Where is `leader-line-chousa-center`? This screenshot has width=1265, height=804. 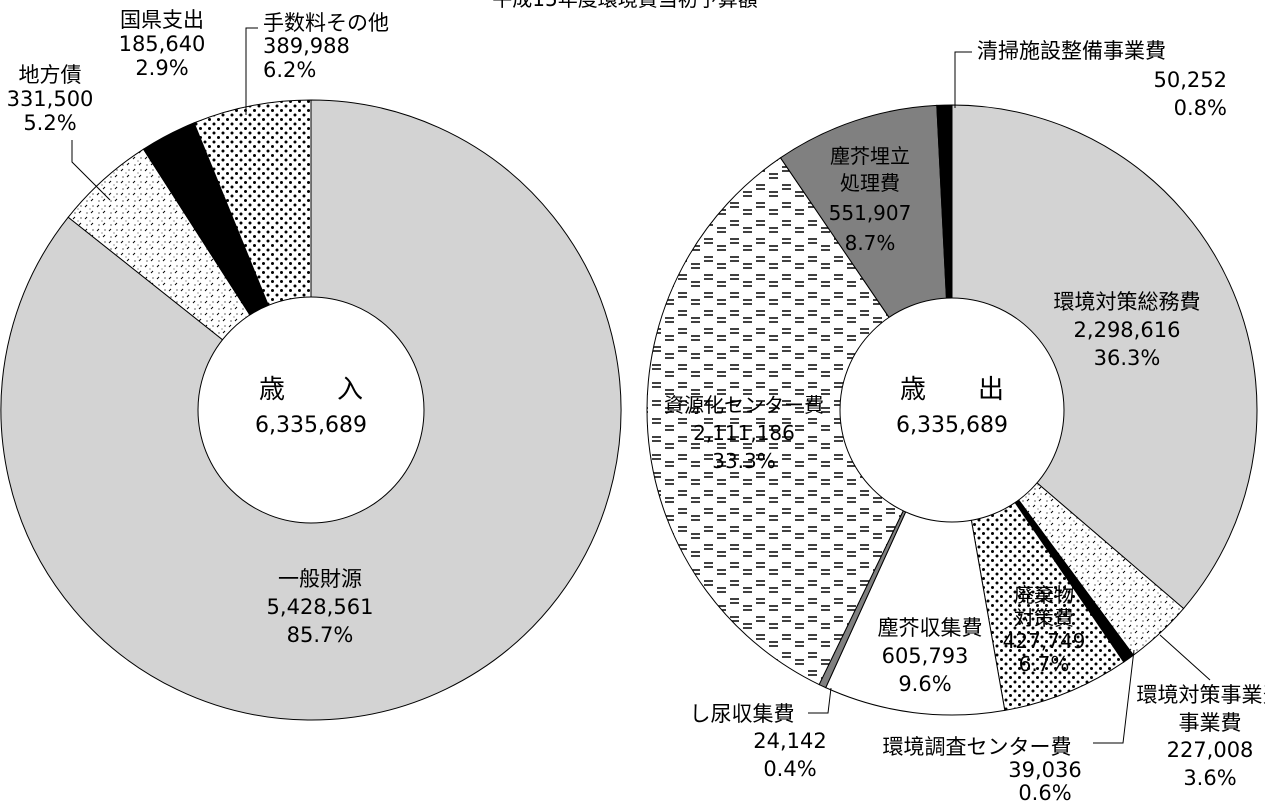 leader-line-chousa-center is located at coordinates (1114, 696).